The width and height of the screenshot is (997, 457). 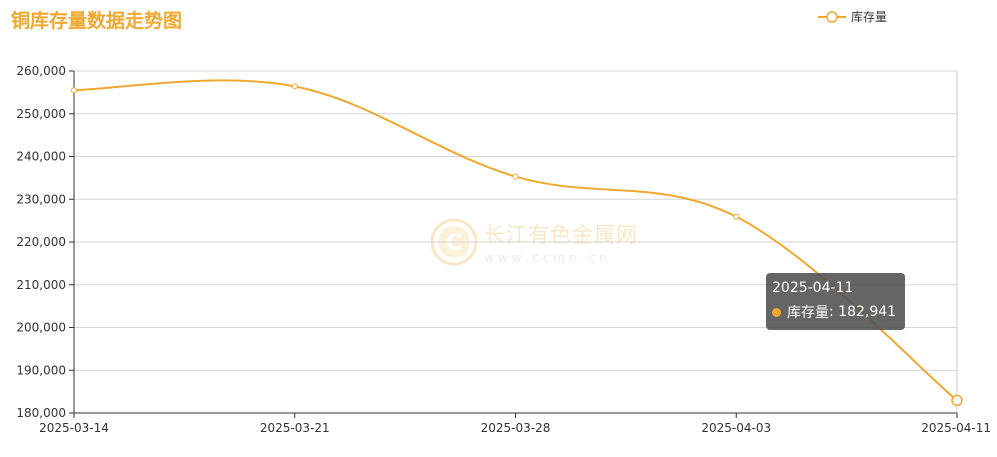 I want to click on tooltip-date: 2025-04-11, so click(x=813, y=288).